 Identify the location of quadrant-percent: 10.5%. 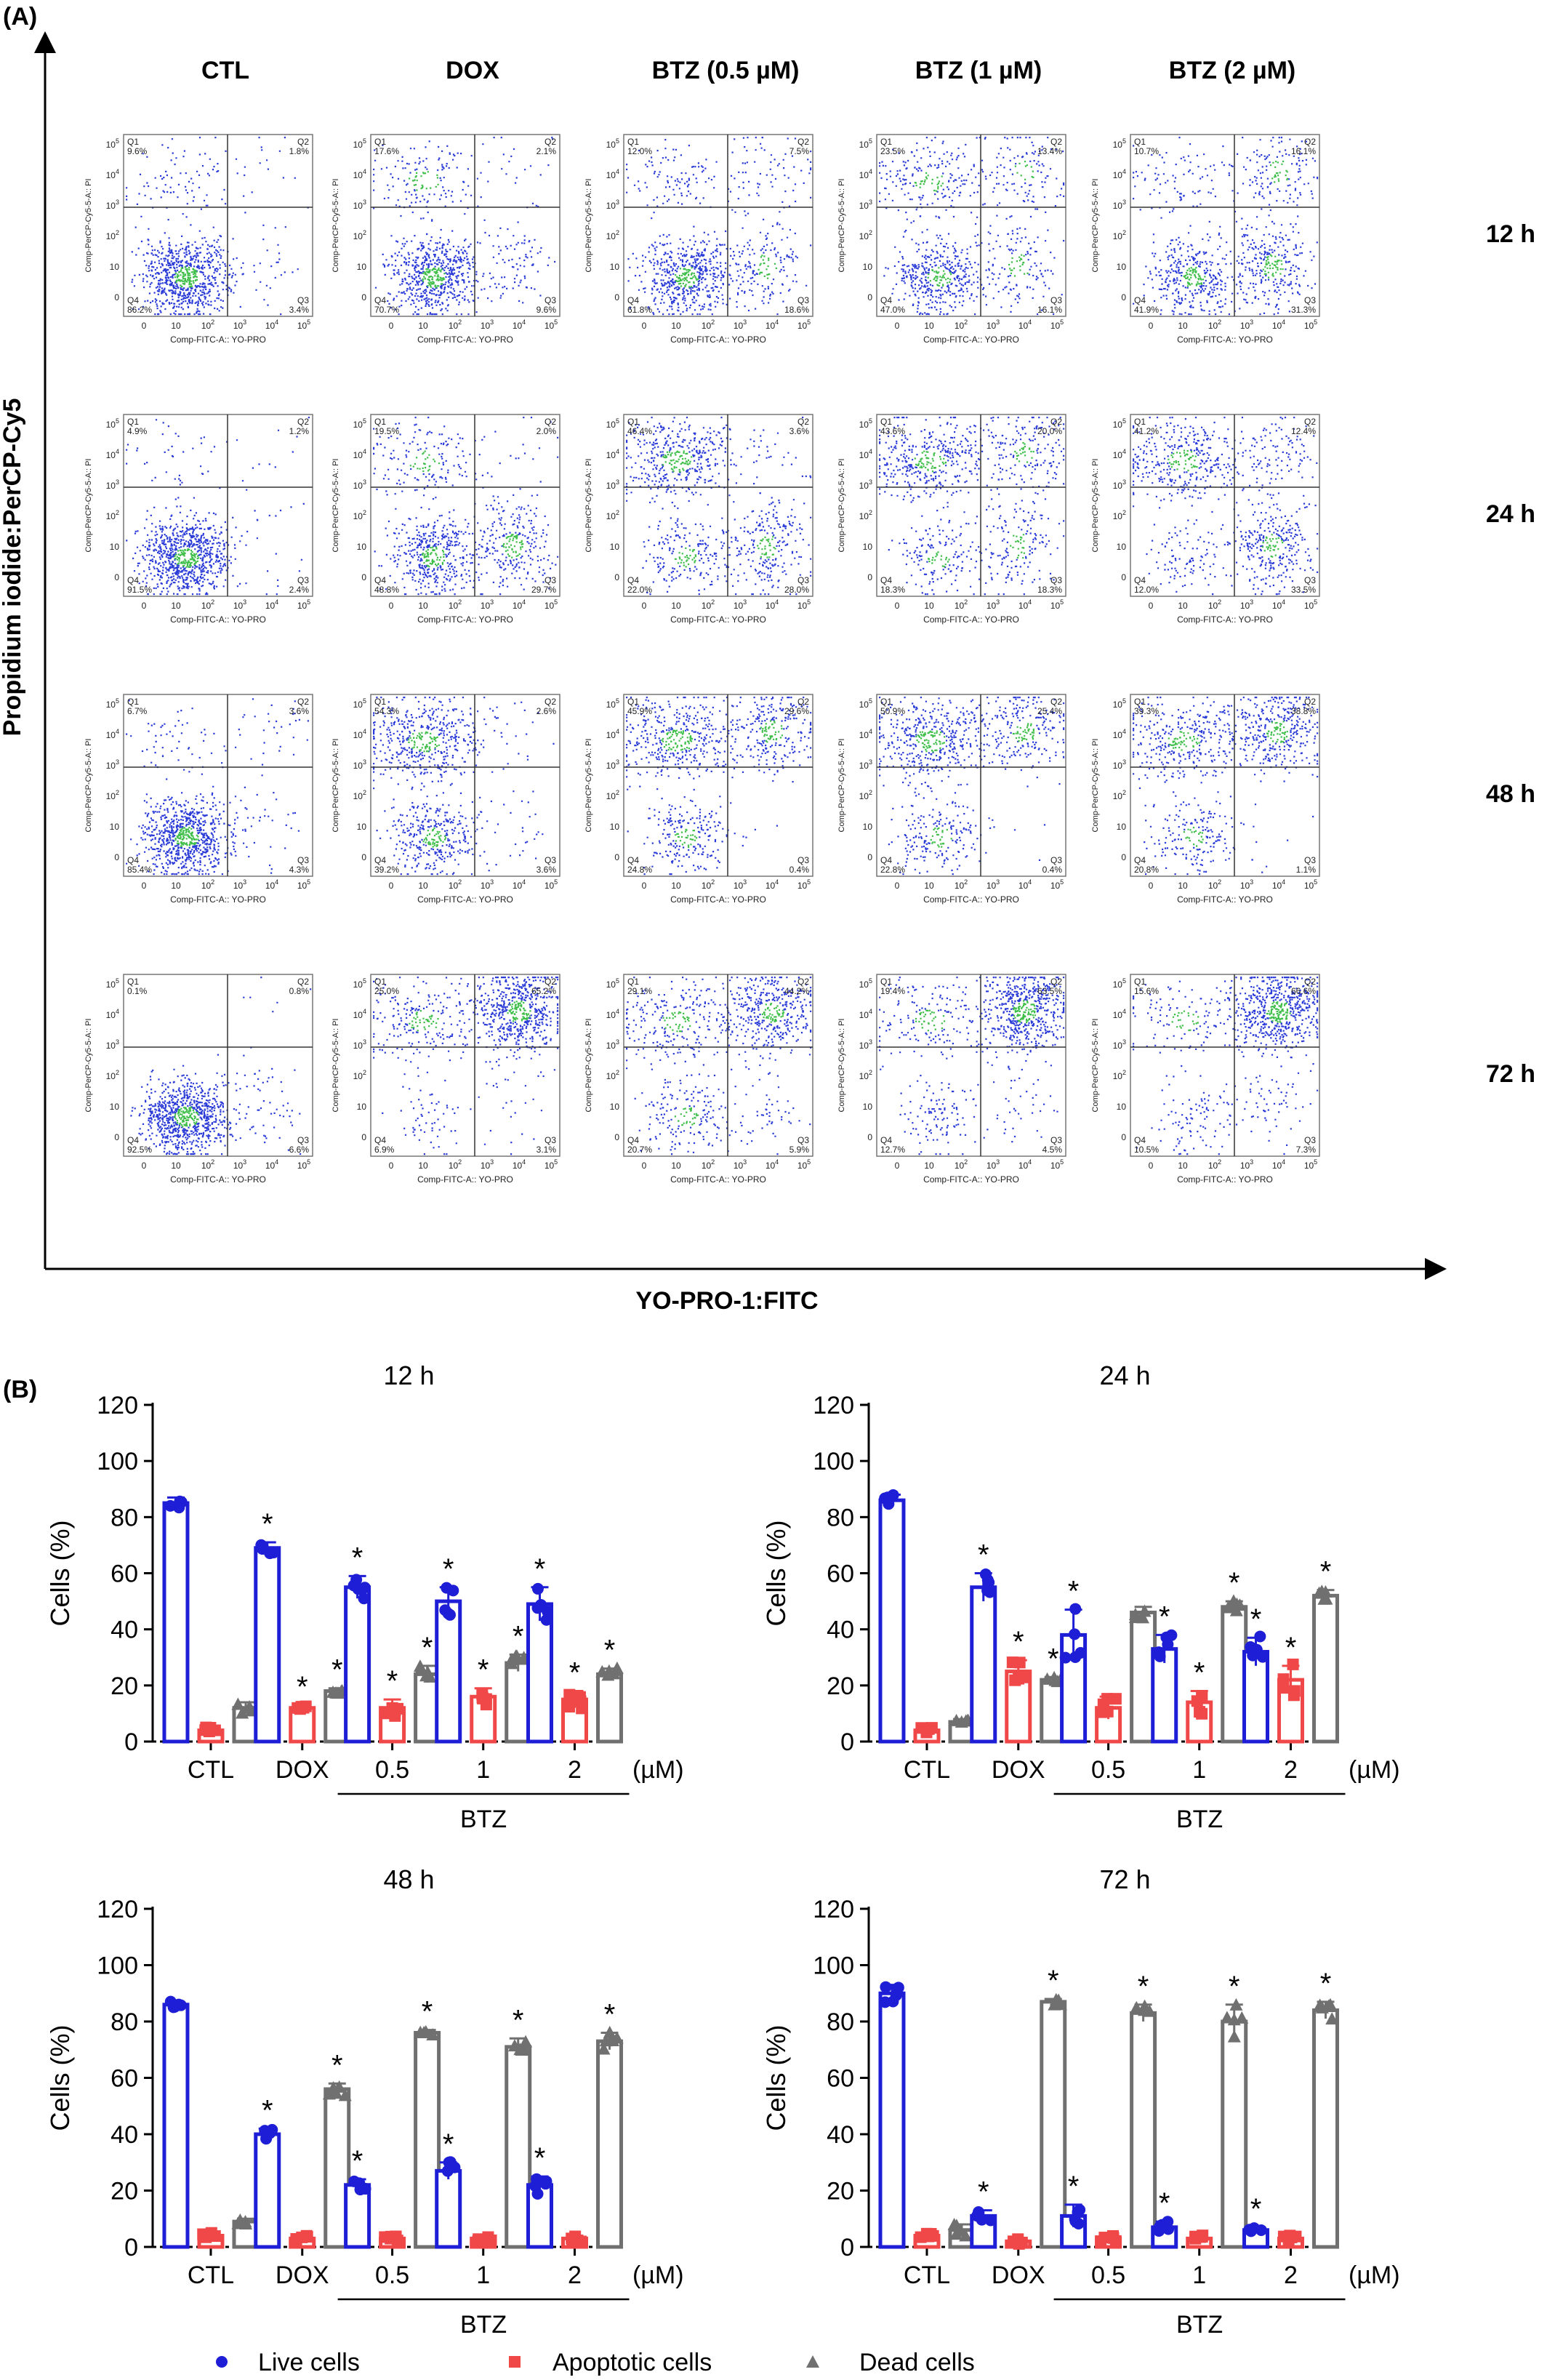
(1146, 1150).